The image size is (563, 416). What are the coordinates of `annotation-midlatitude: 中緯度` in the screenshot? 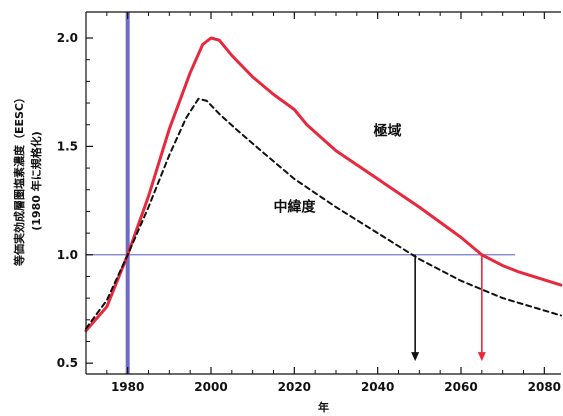 It's located at (295, 206).